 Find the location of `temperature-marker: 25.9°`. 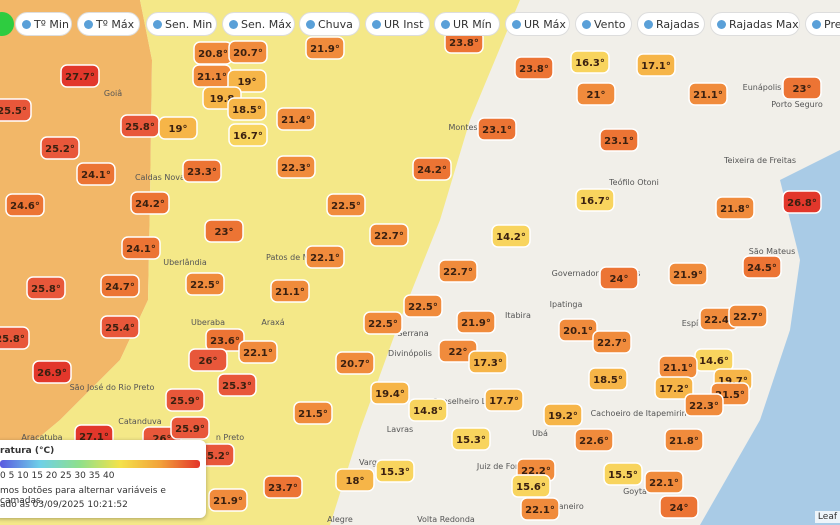

temperature-marker: 25.9° is located at coordinates (185, 400).